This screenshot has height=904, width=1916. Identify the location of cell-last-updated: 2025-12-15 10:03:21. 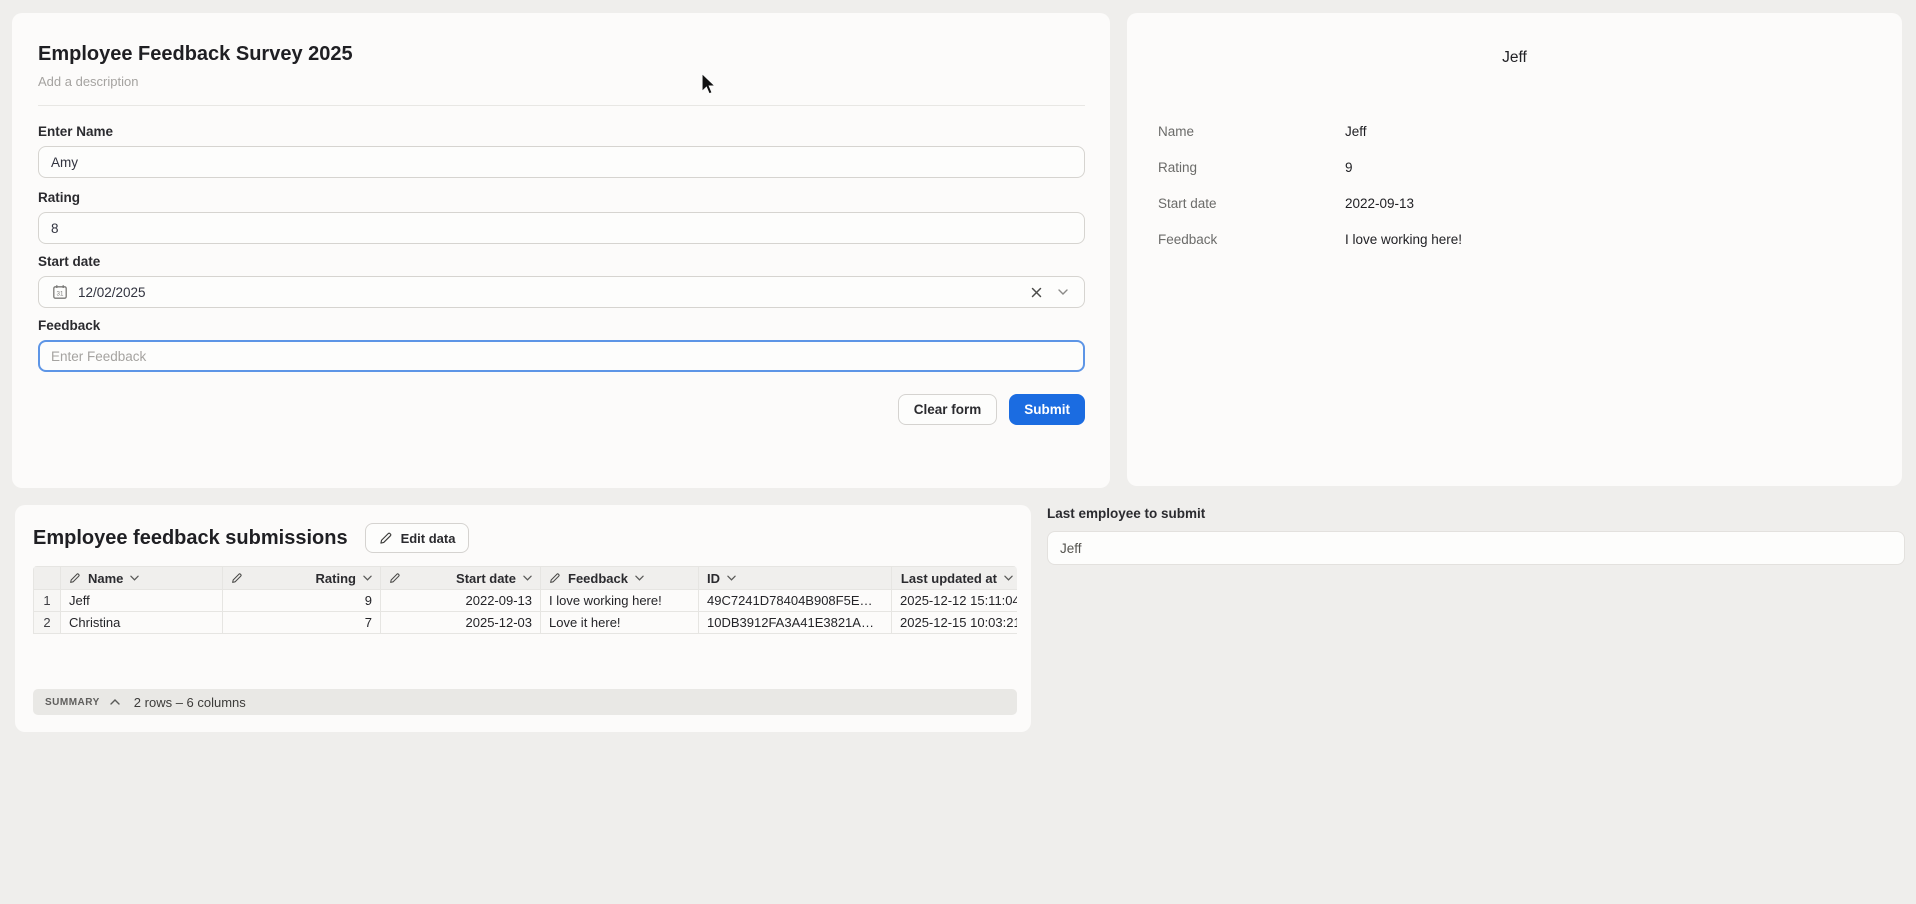
(954, 622).